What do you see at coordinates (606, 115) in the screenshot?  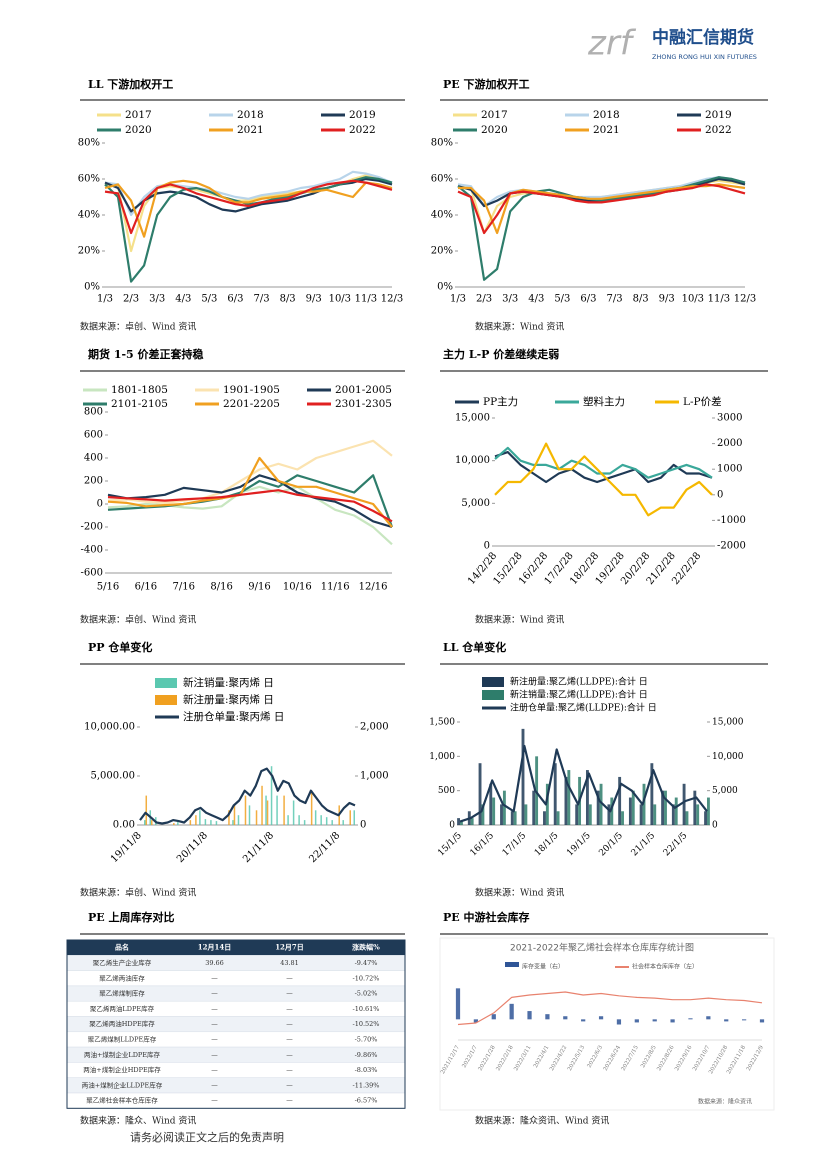 I see `legend-label: 2018` at bounding box center [606, 115].